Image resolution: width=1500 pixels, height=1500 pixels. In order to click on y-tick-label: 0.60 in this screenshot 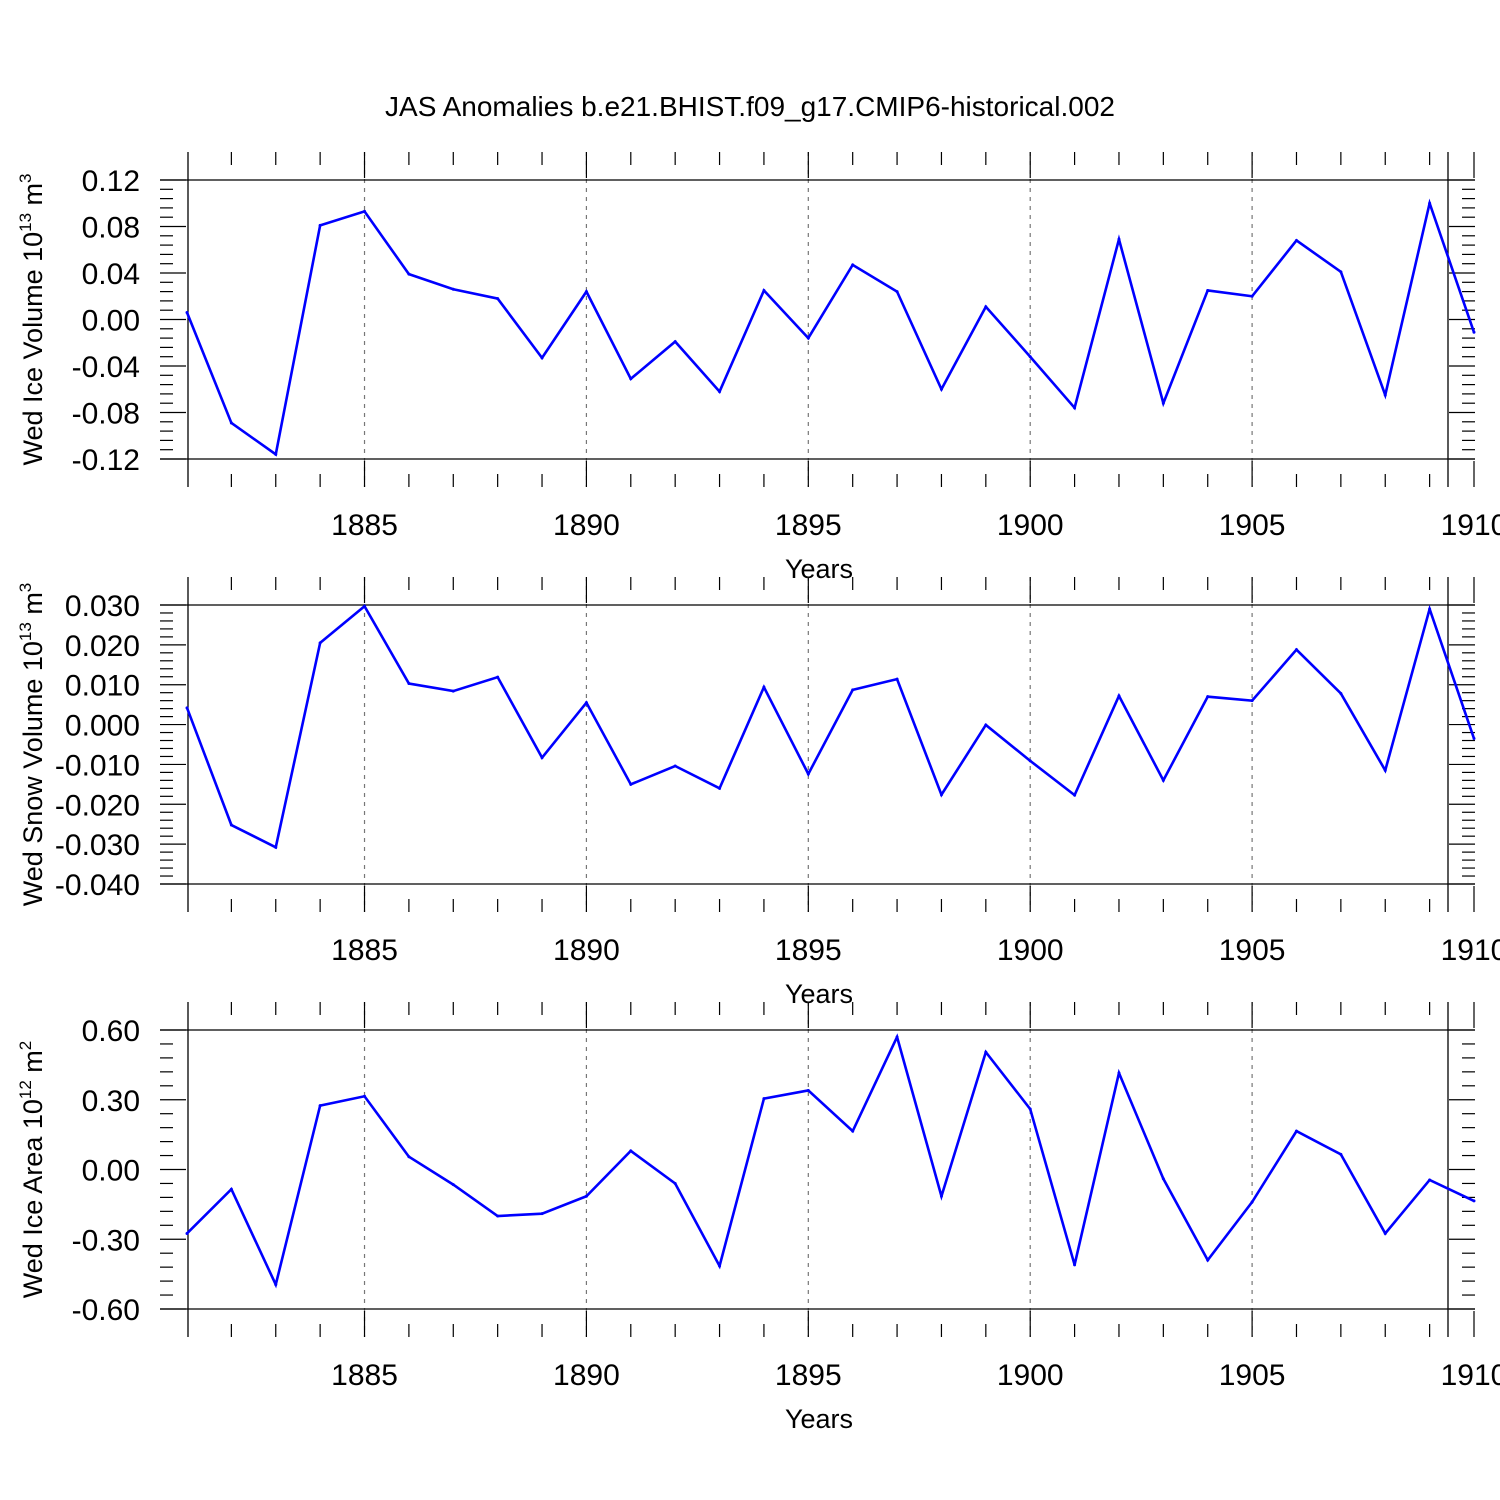, I will do `click(111, 1031)`.